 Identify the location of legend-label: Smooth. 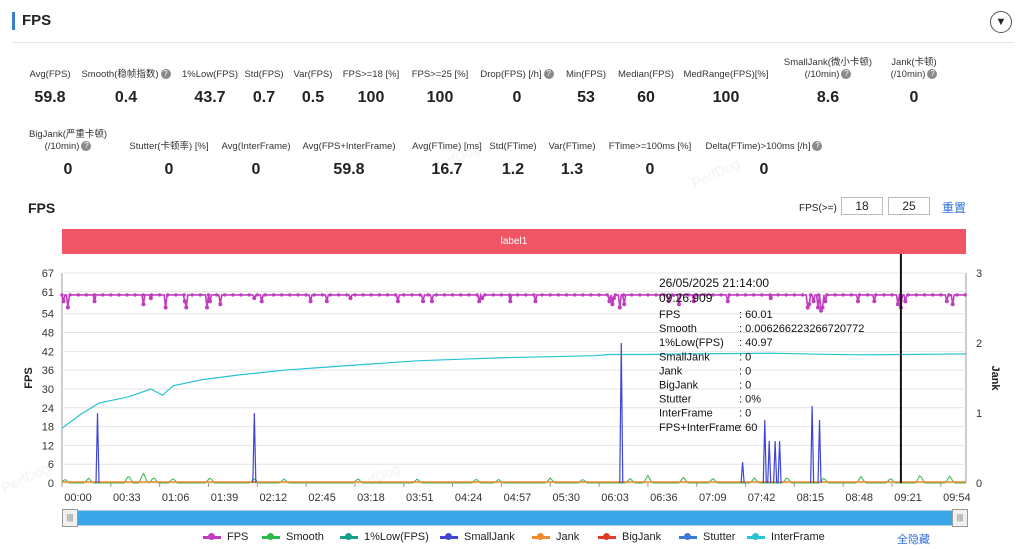
(305, 537).